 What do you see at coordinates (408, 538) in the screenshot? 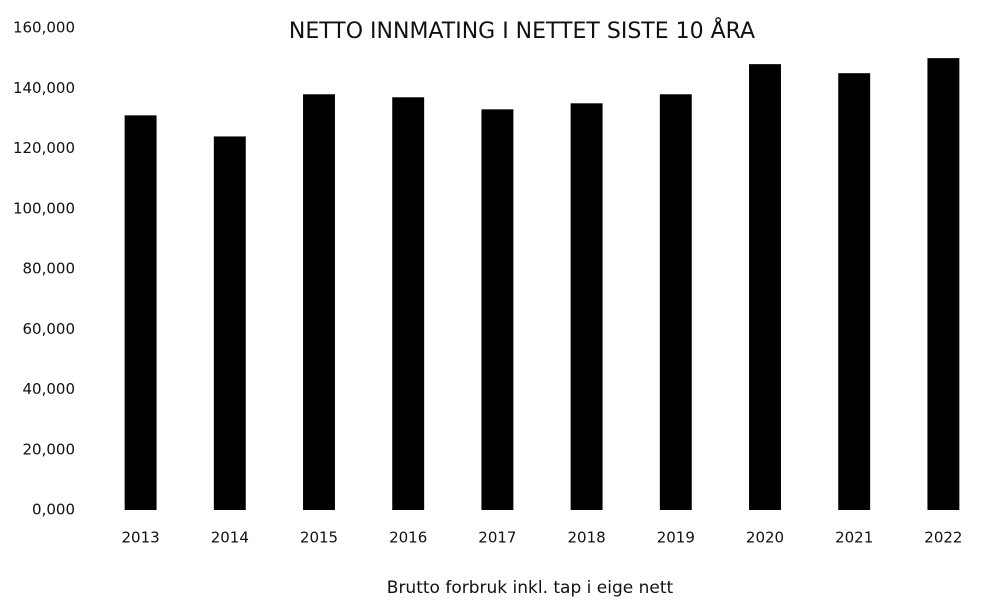
I see `x-tick-label: 2016` at bounding box center [408, 538].